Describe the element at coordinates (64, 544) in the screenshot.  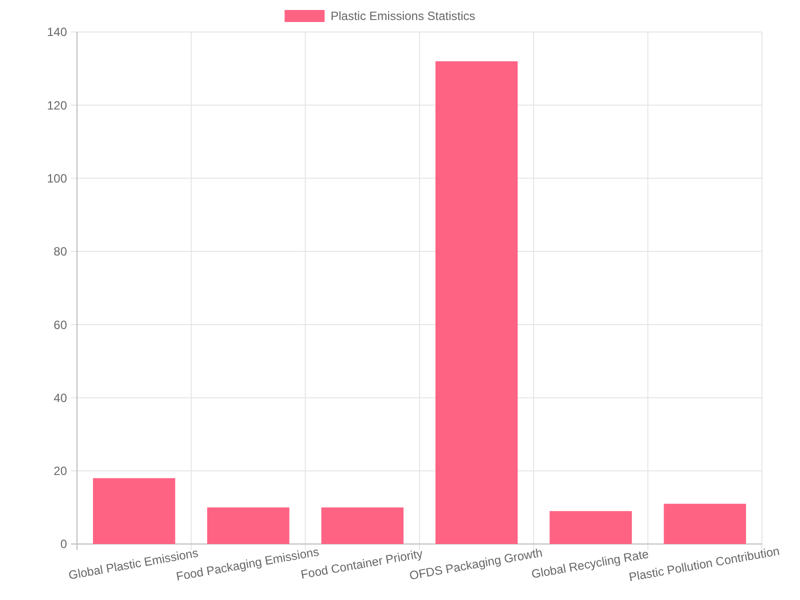
I see `y-tick-label: 0` at that location.